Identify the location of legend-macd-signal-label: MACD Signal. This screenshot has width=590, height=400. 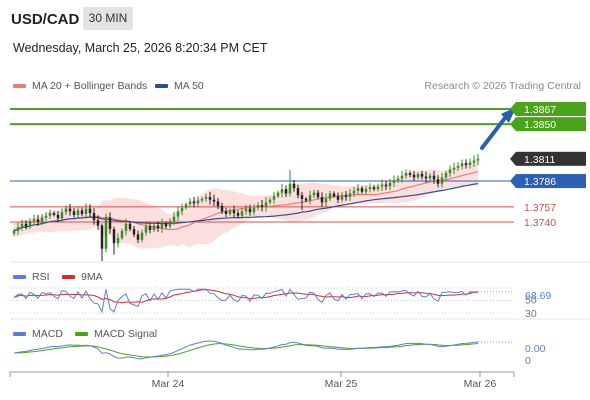
(126, 334).